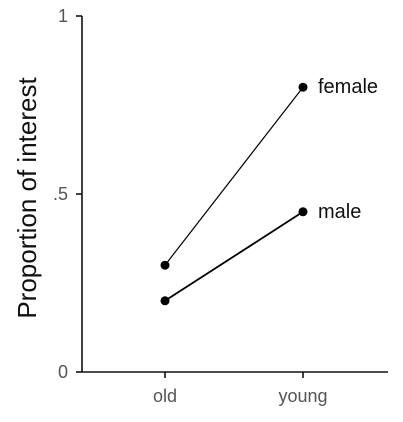 The image size is (403, 422). Describe the element at coordinates (234, 256) in the screenshot. I see `series-line-male` at that location.